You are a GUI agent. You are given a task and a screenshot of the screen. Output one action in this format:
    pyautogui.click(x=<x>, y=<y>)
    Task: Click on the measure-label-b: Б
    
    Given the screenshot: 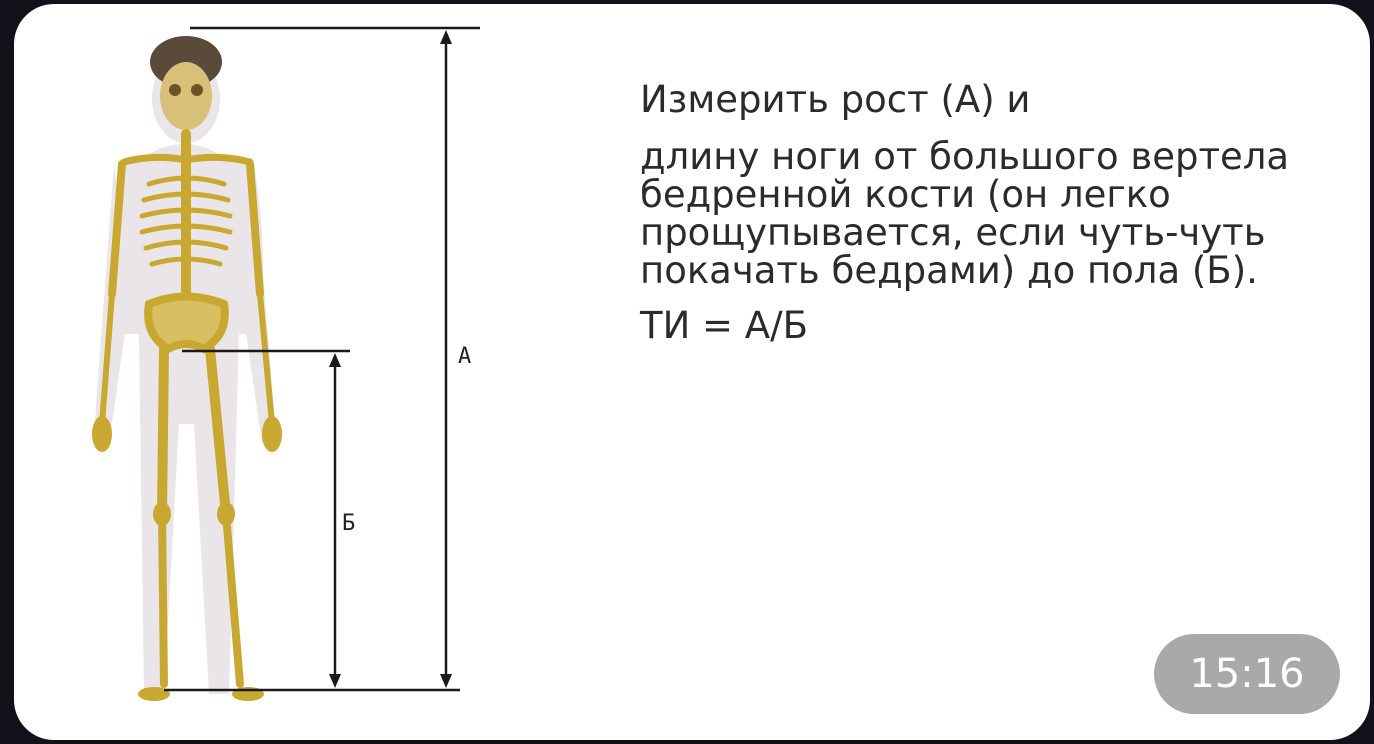 What is the action you would take?
    pyautogui.click(x=349, y=523)
    